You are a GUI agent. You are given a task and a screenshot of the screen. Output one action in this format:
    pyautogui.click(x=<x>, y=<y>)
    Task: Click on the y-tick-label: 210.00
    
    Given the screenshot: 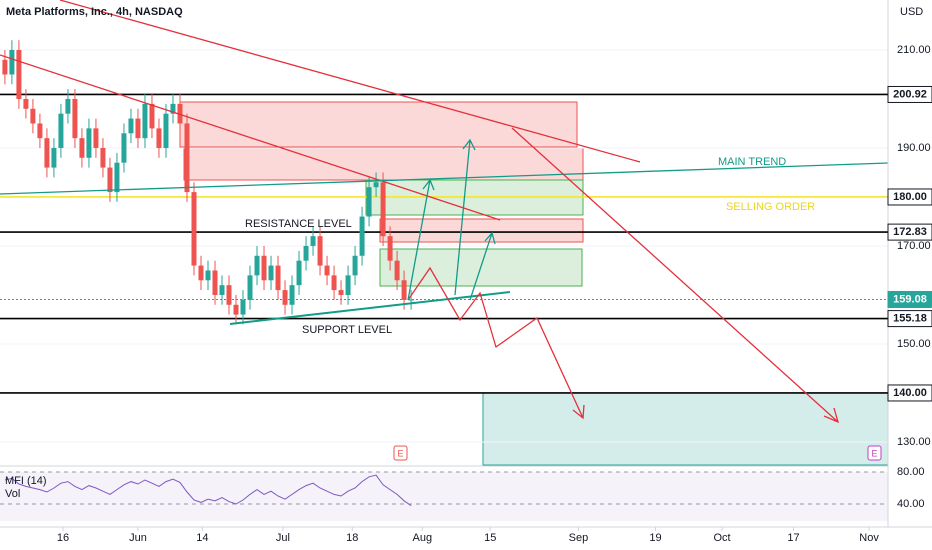 What is the action you would take?
    pyautogui.click(x=914, y=50)
    